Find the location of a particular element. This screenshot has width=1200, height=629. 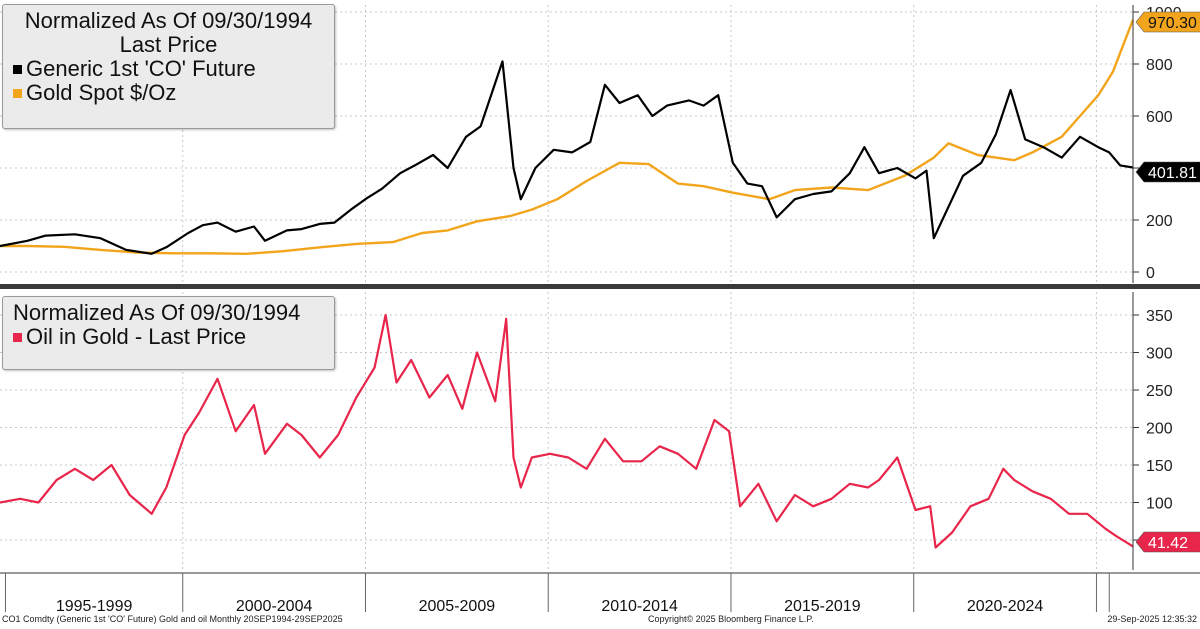

legend-label-ratio: Oil in Gold - Last Price is located at coordinates (136, 336).